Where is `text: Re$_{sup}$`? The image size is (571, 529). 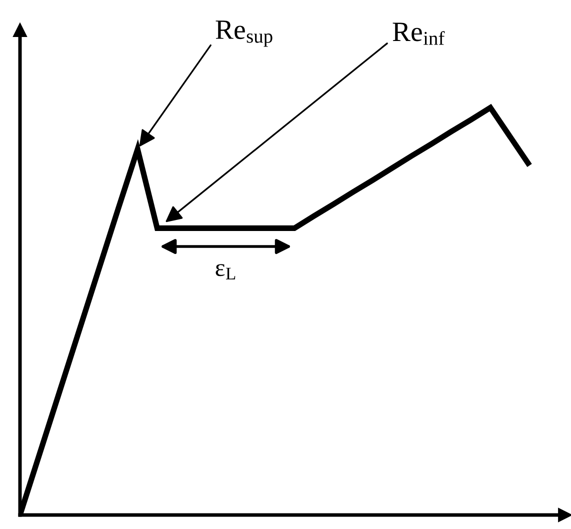
text: Re$_{sup}$ is located at coordinates (244, 33).